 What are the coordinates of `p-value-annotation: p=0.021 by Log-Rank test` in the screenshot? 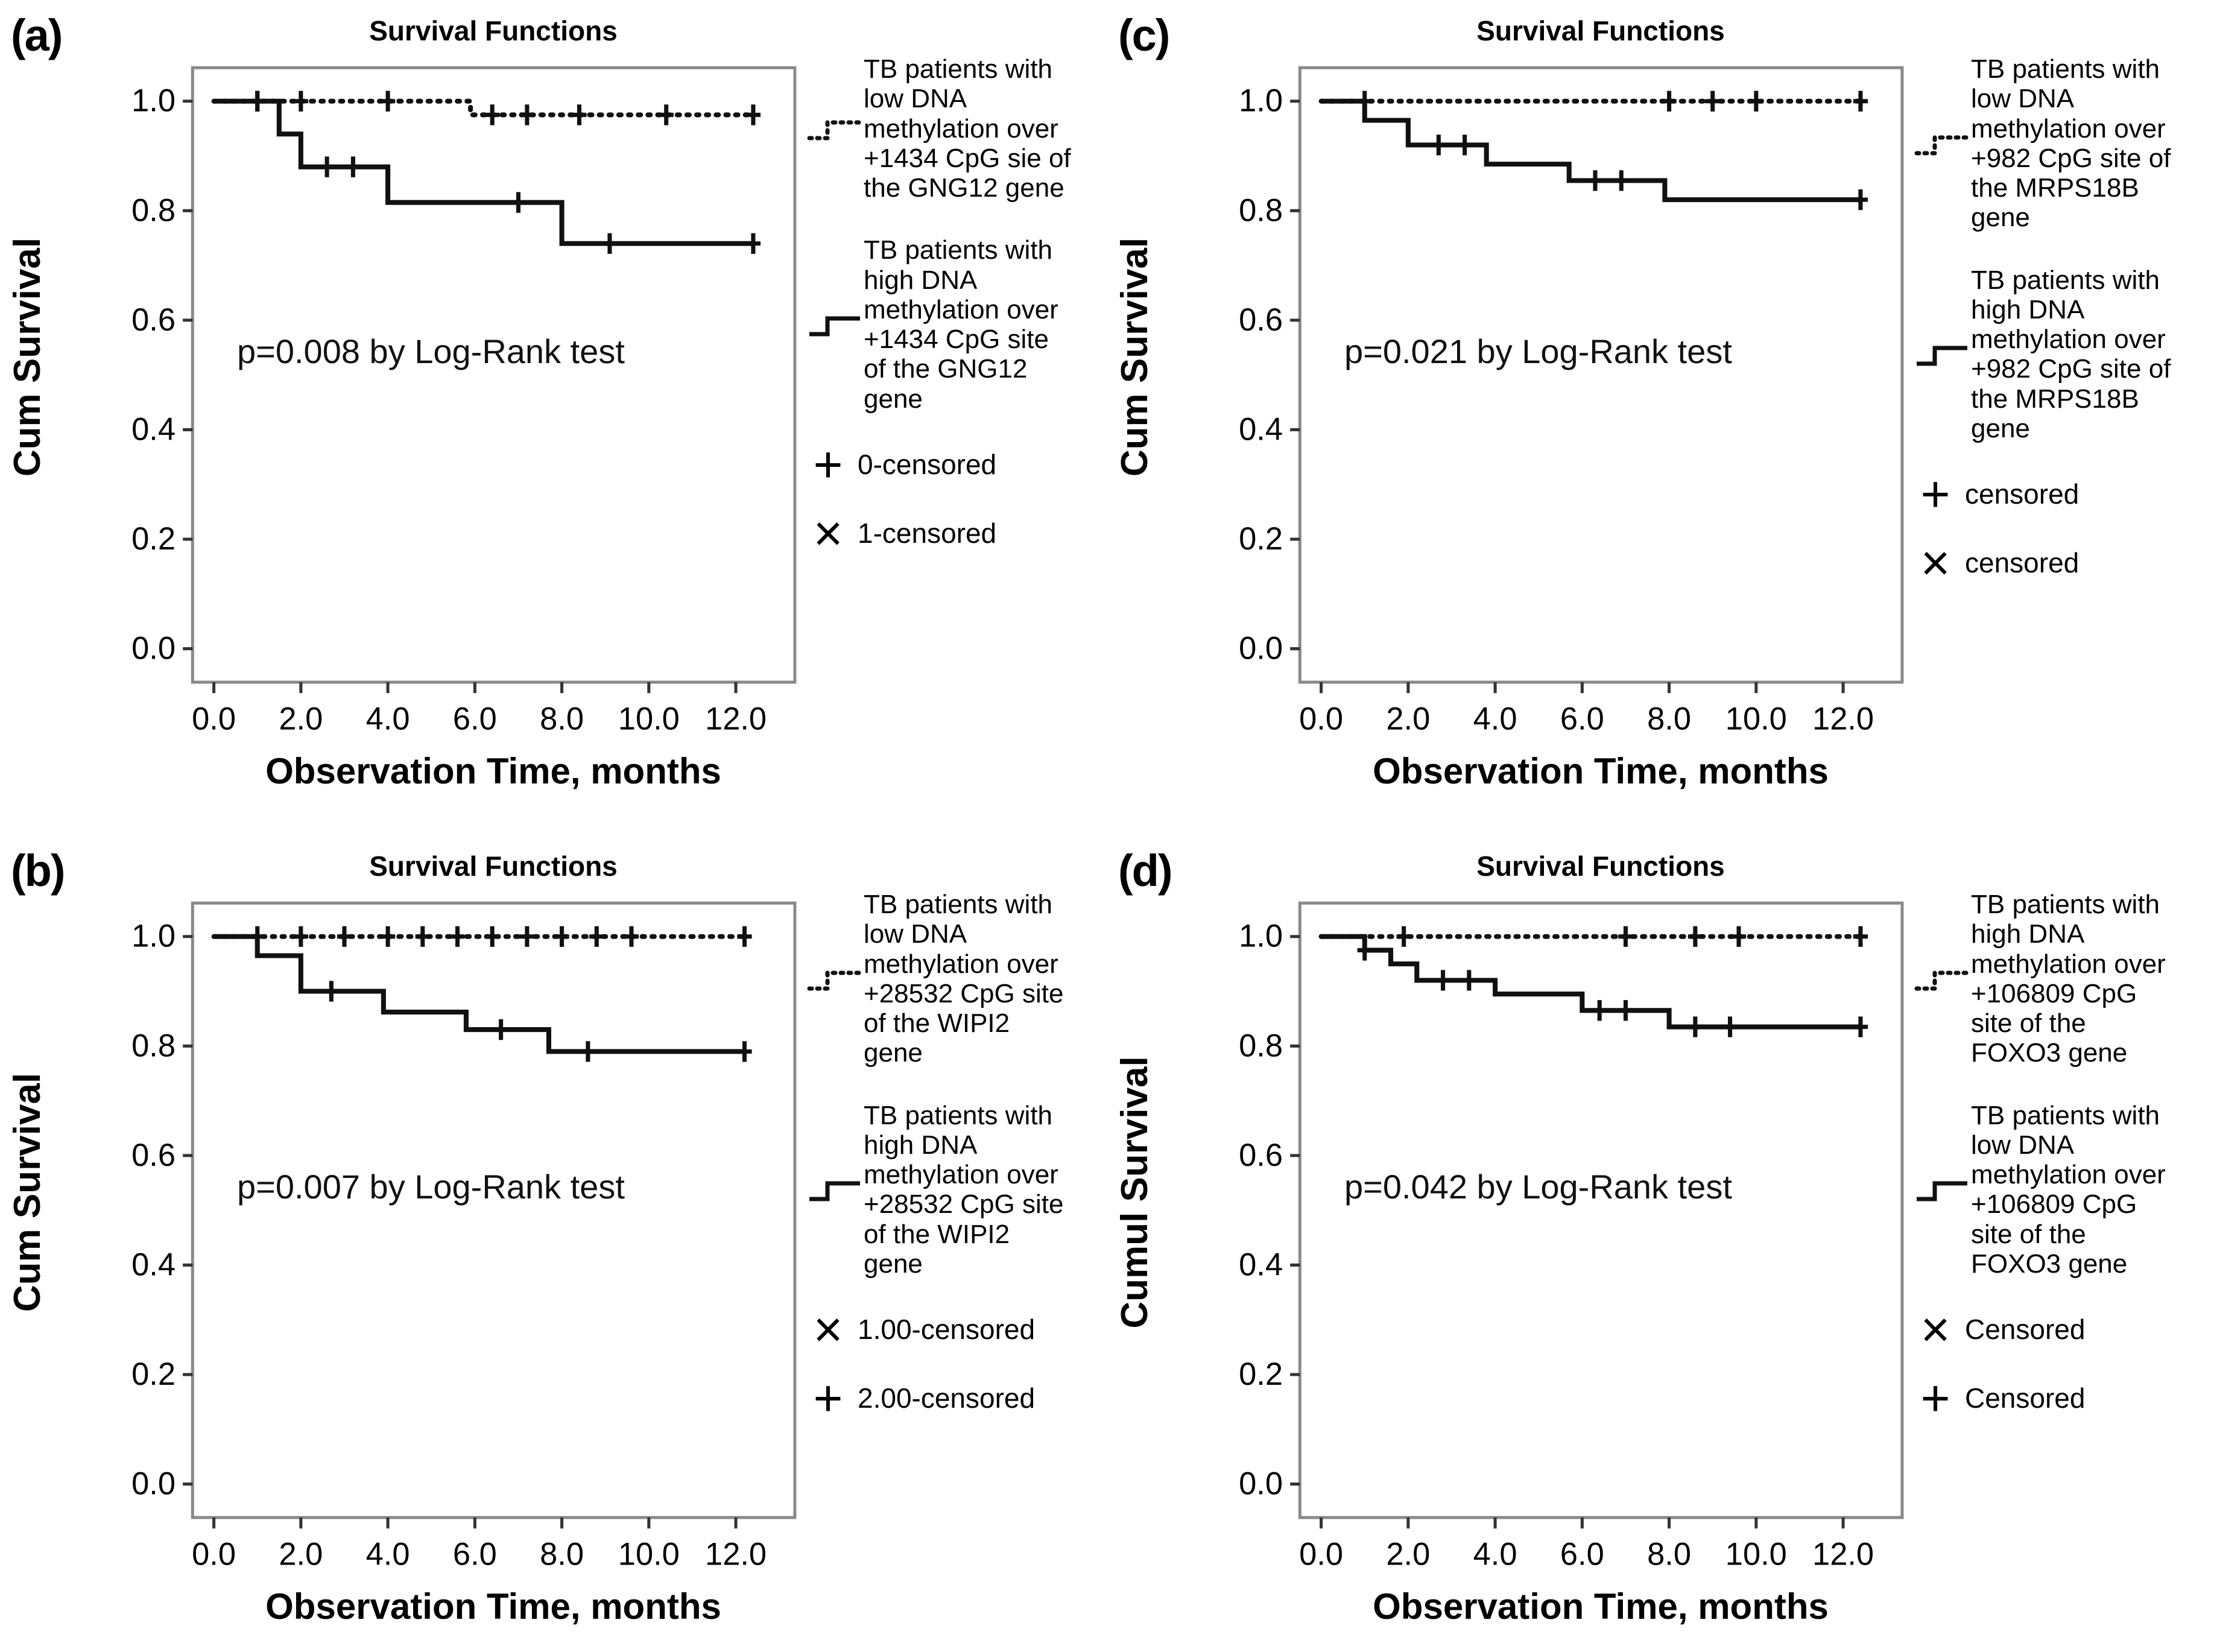 It's located at (1538, 351).